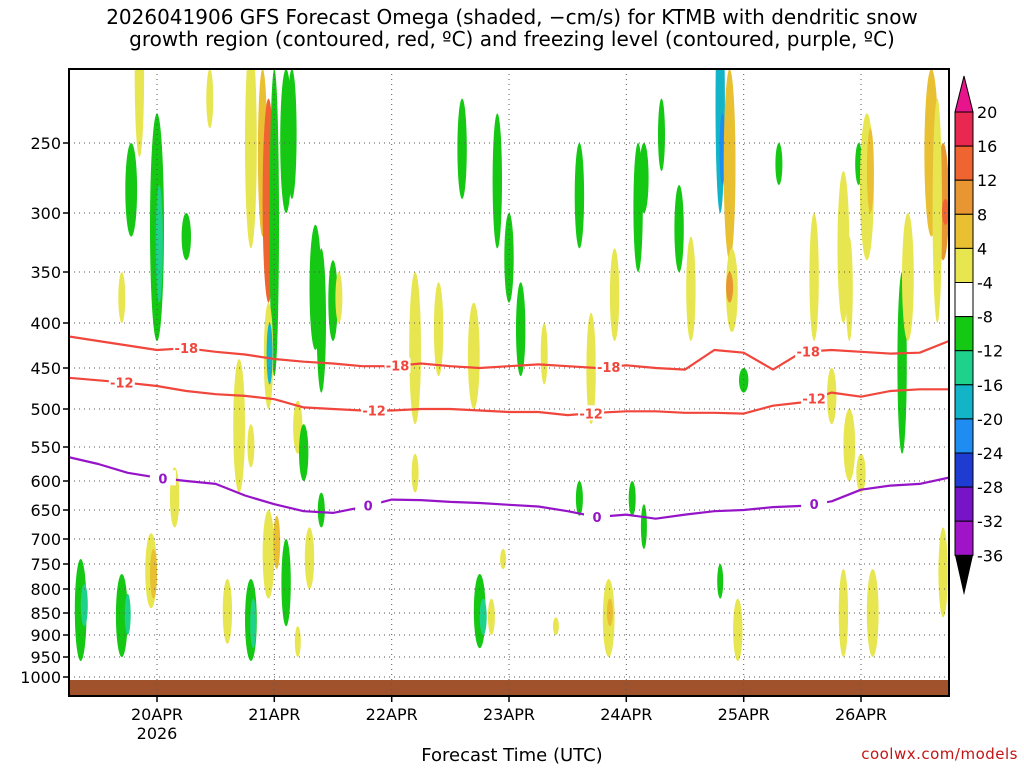 The image size is (1024, 768). What do you see at coordinates (509, 714) in the screenshot?
I see `x-tick-label: 23APR` at bounding box center [509, 714].